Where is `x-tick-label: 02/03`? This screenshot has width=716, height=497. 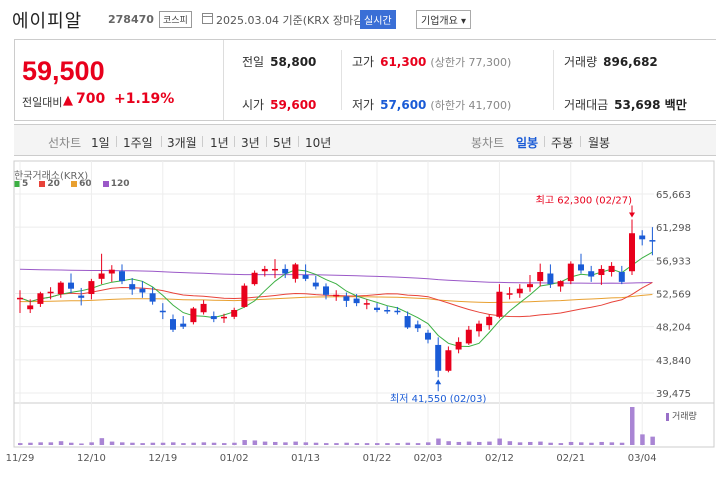
x-tick-label: 02/03 is located at coordinates (428, 458).